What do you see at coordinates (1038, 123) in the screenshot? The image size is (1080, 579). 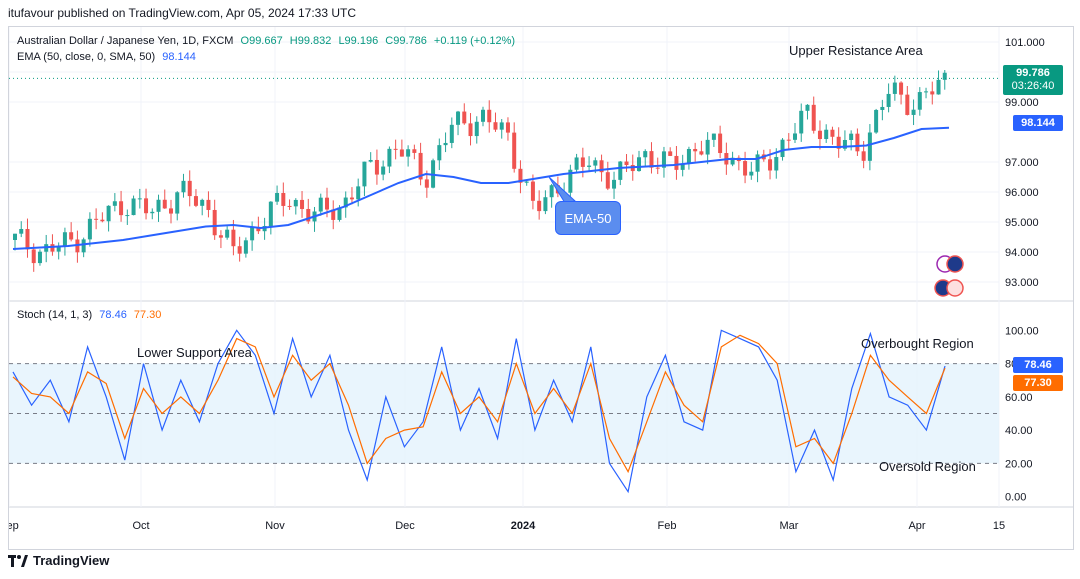 I see `ema-tag: 98.144` at bounding box center [1038, 123].